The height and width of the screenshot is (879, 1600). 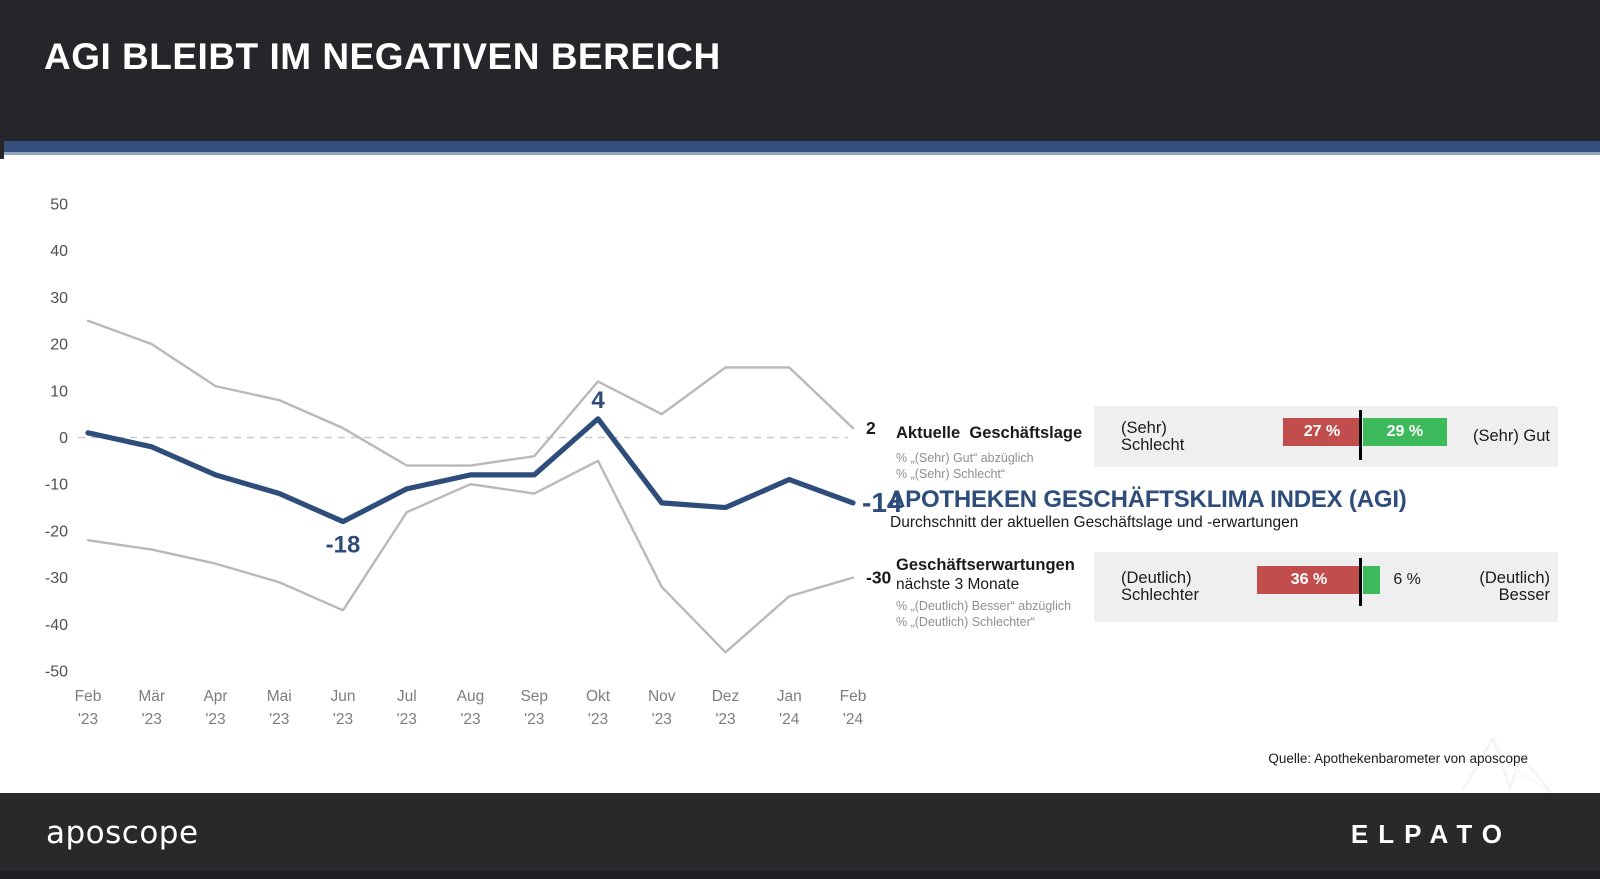 What do you see at coordinates (800, 836) in the screenshot?
I see `footer: aposcope ELPATO` at bounding box center [800, 836].